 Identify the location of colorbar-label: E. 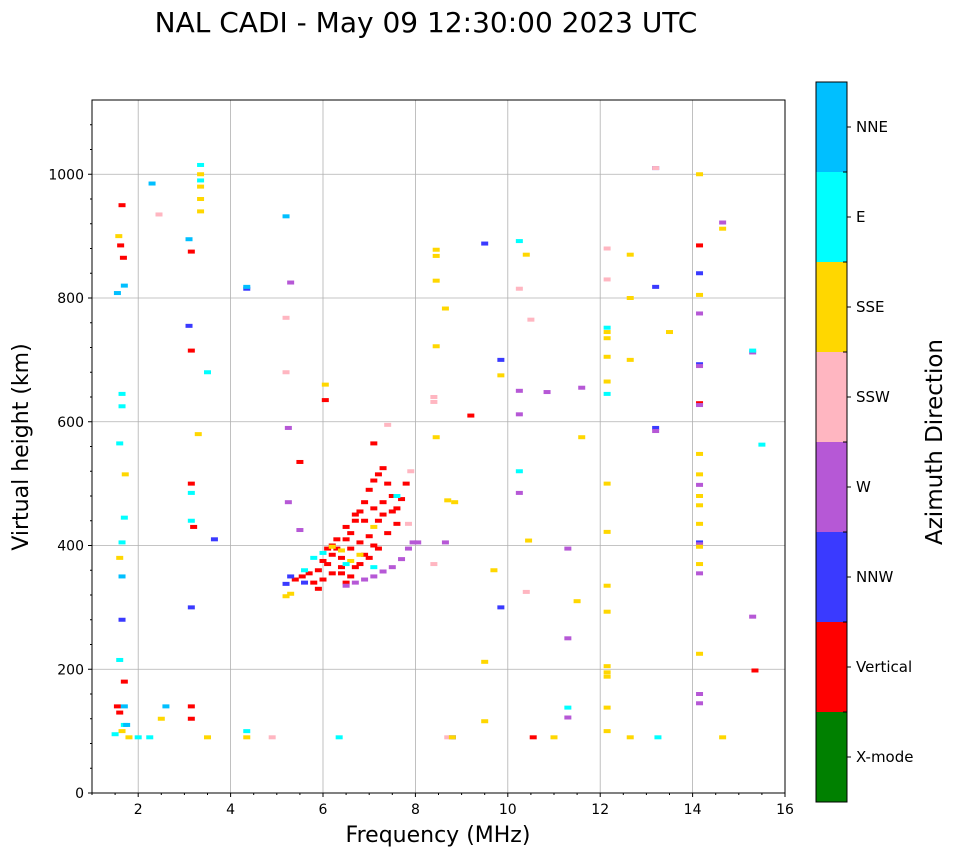
(860, 217).